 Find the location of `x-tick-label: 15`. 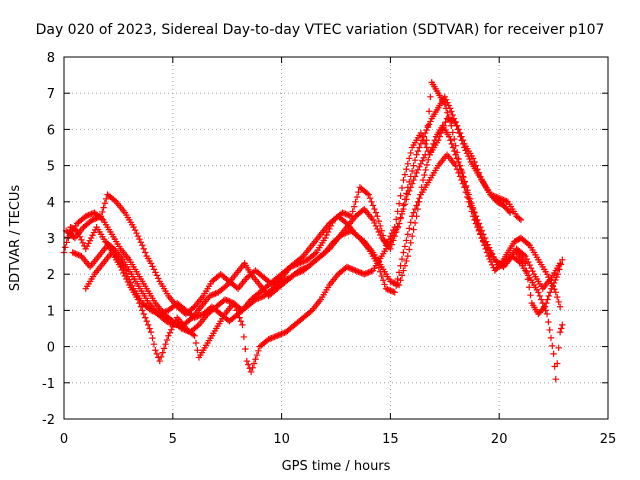

x-tick-label: 15 is located at coordinates (390, 439).